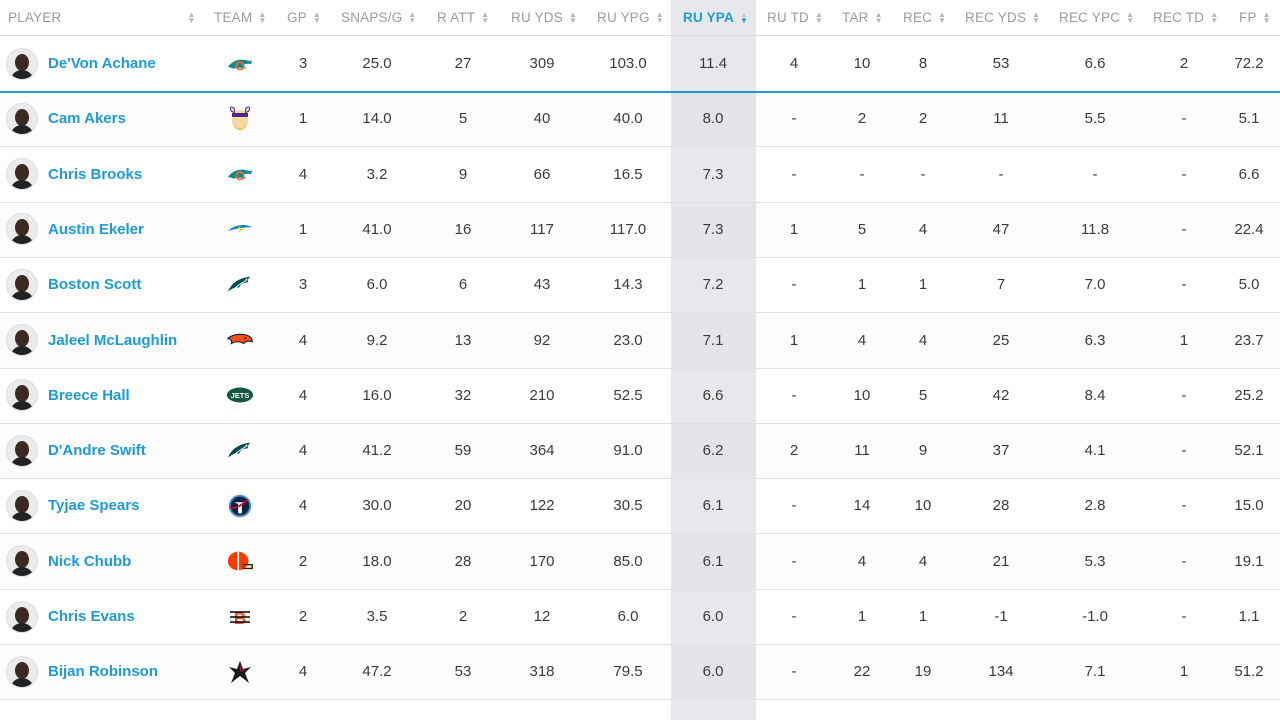  Describe the element at coordinates (1001, 340) in the screenshot. I see `cell-recyds: 25` at that location.